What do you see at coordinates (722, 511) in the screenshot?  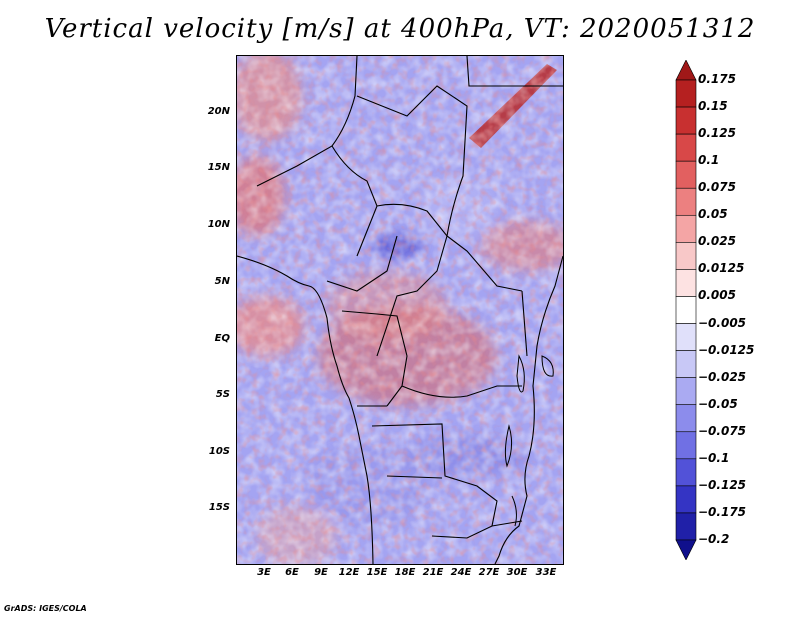 I see `colorbar-label: −0.175` at bounding box center [722, 511].